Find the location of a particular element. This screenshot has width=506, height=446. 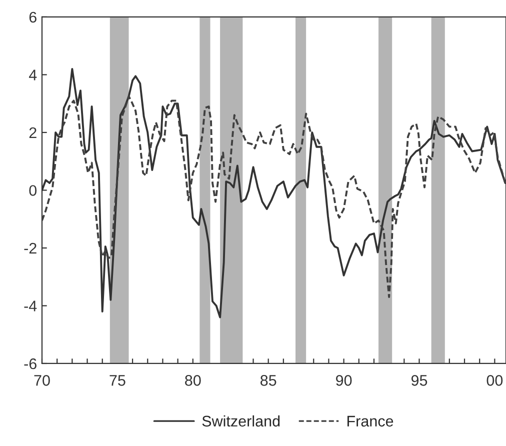

x-tick-label: 80 is located at coordinates (193, 380).